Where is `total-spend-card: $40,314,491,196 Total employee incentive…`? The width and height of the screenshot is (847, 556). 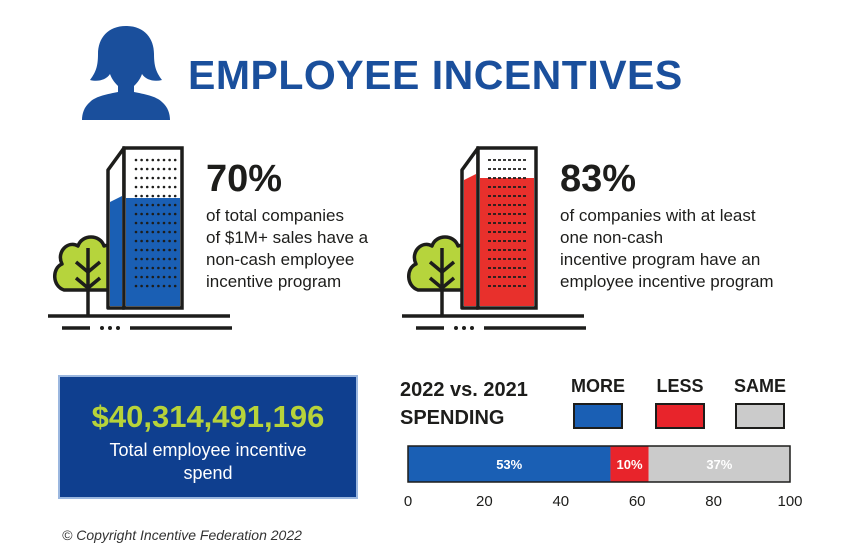 total-spend-card: $40,314,491,196 Total employee incentive… is located at coordinates (208, 437).